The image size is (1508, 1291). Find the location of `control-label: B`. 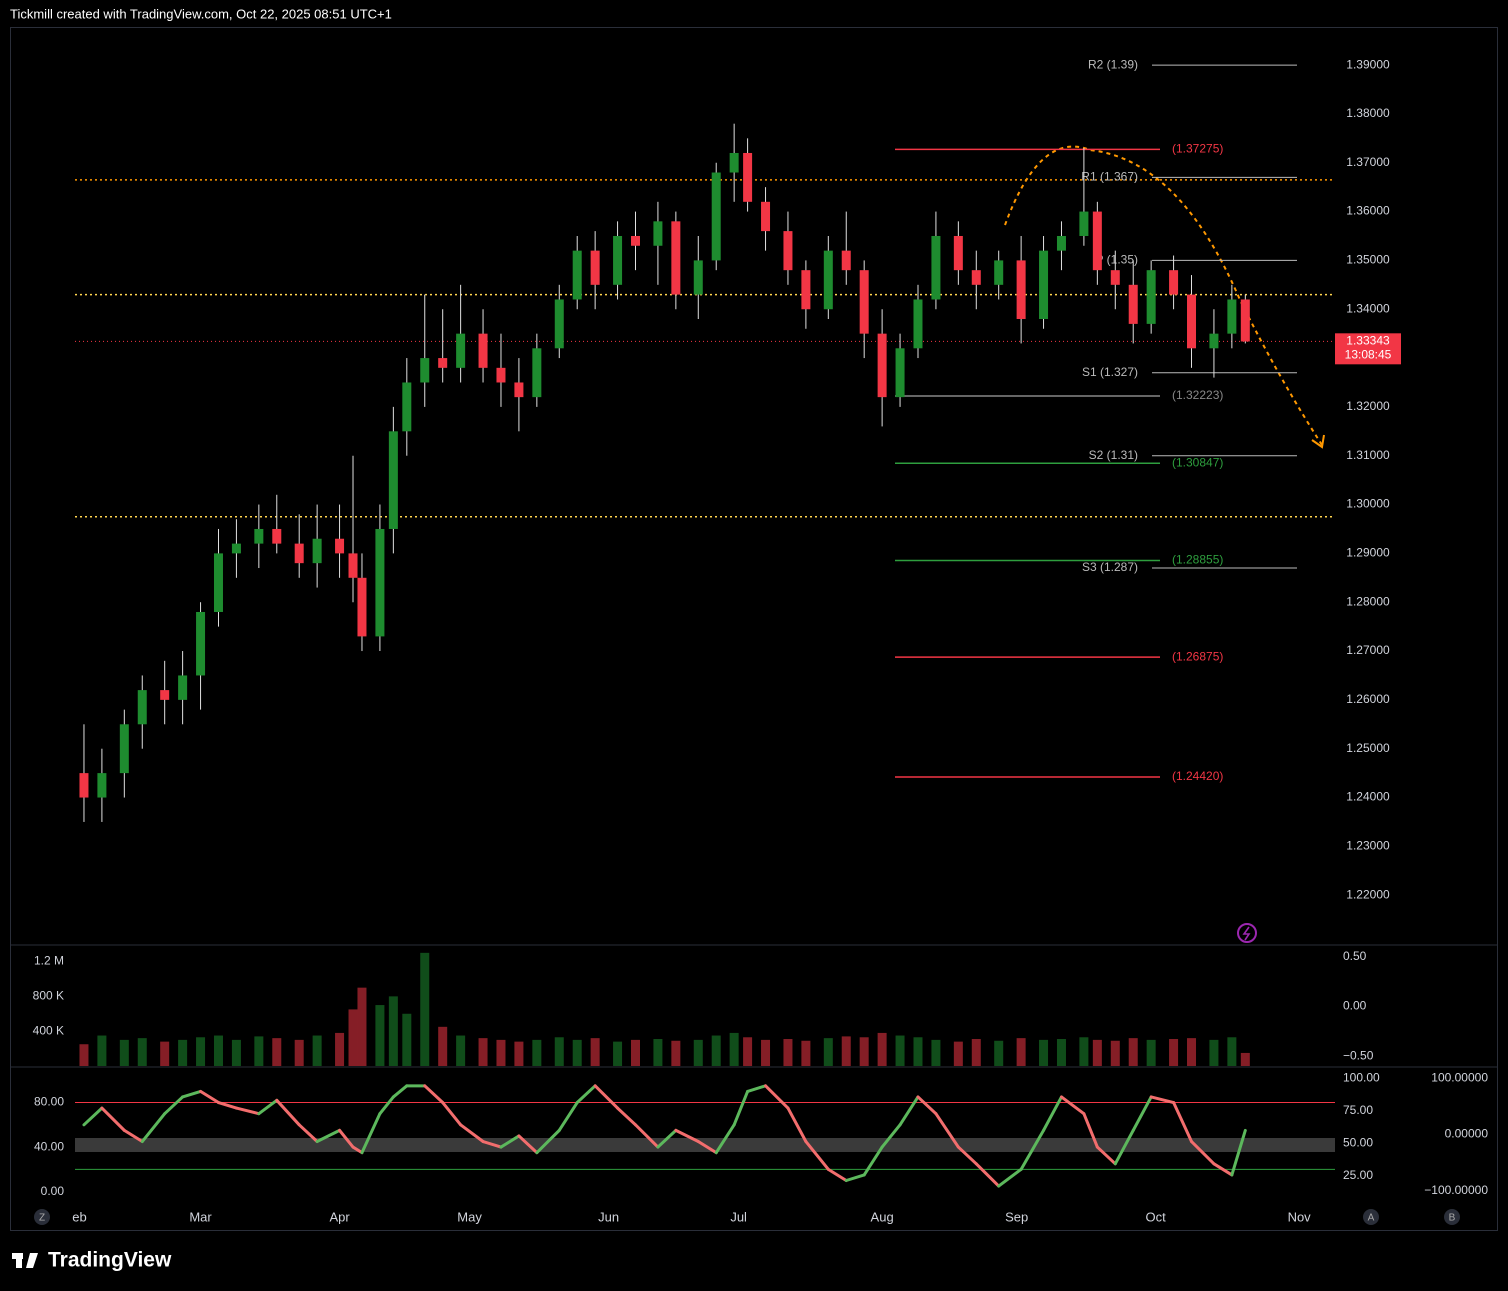

control-label: B is located at coordinates (1452, 1218).